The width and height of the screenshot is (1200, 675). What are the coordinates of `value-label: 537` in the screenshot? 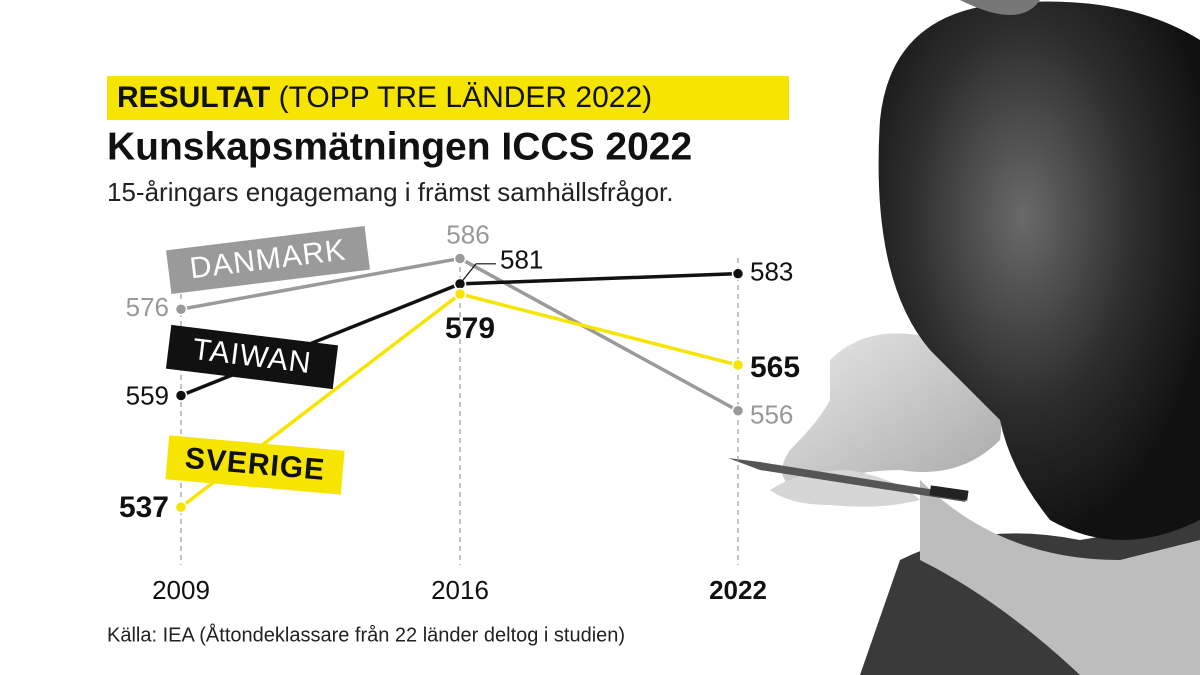 It's located at (144, 507).